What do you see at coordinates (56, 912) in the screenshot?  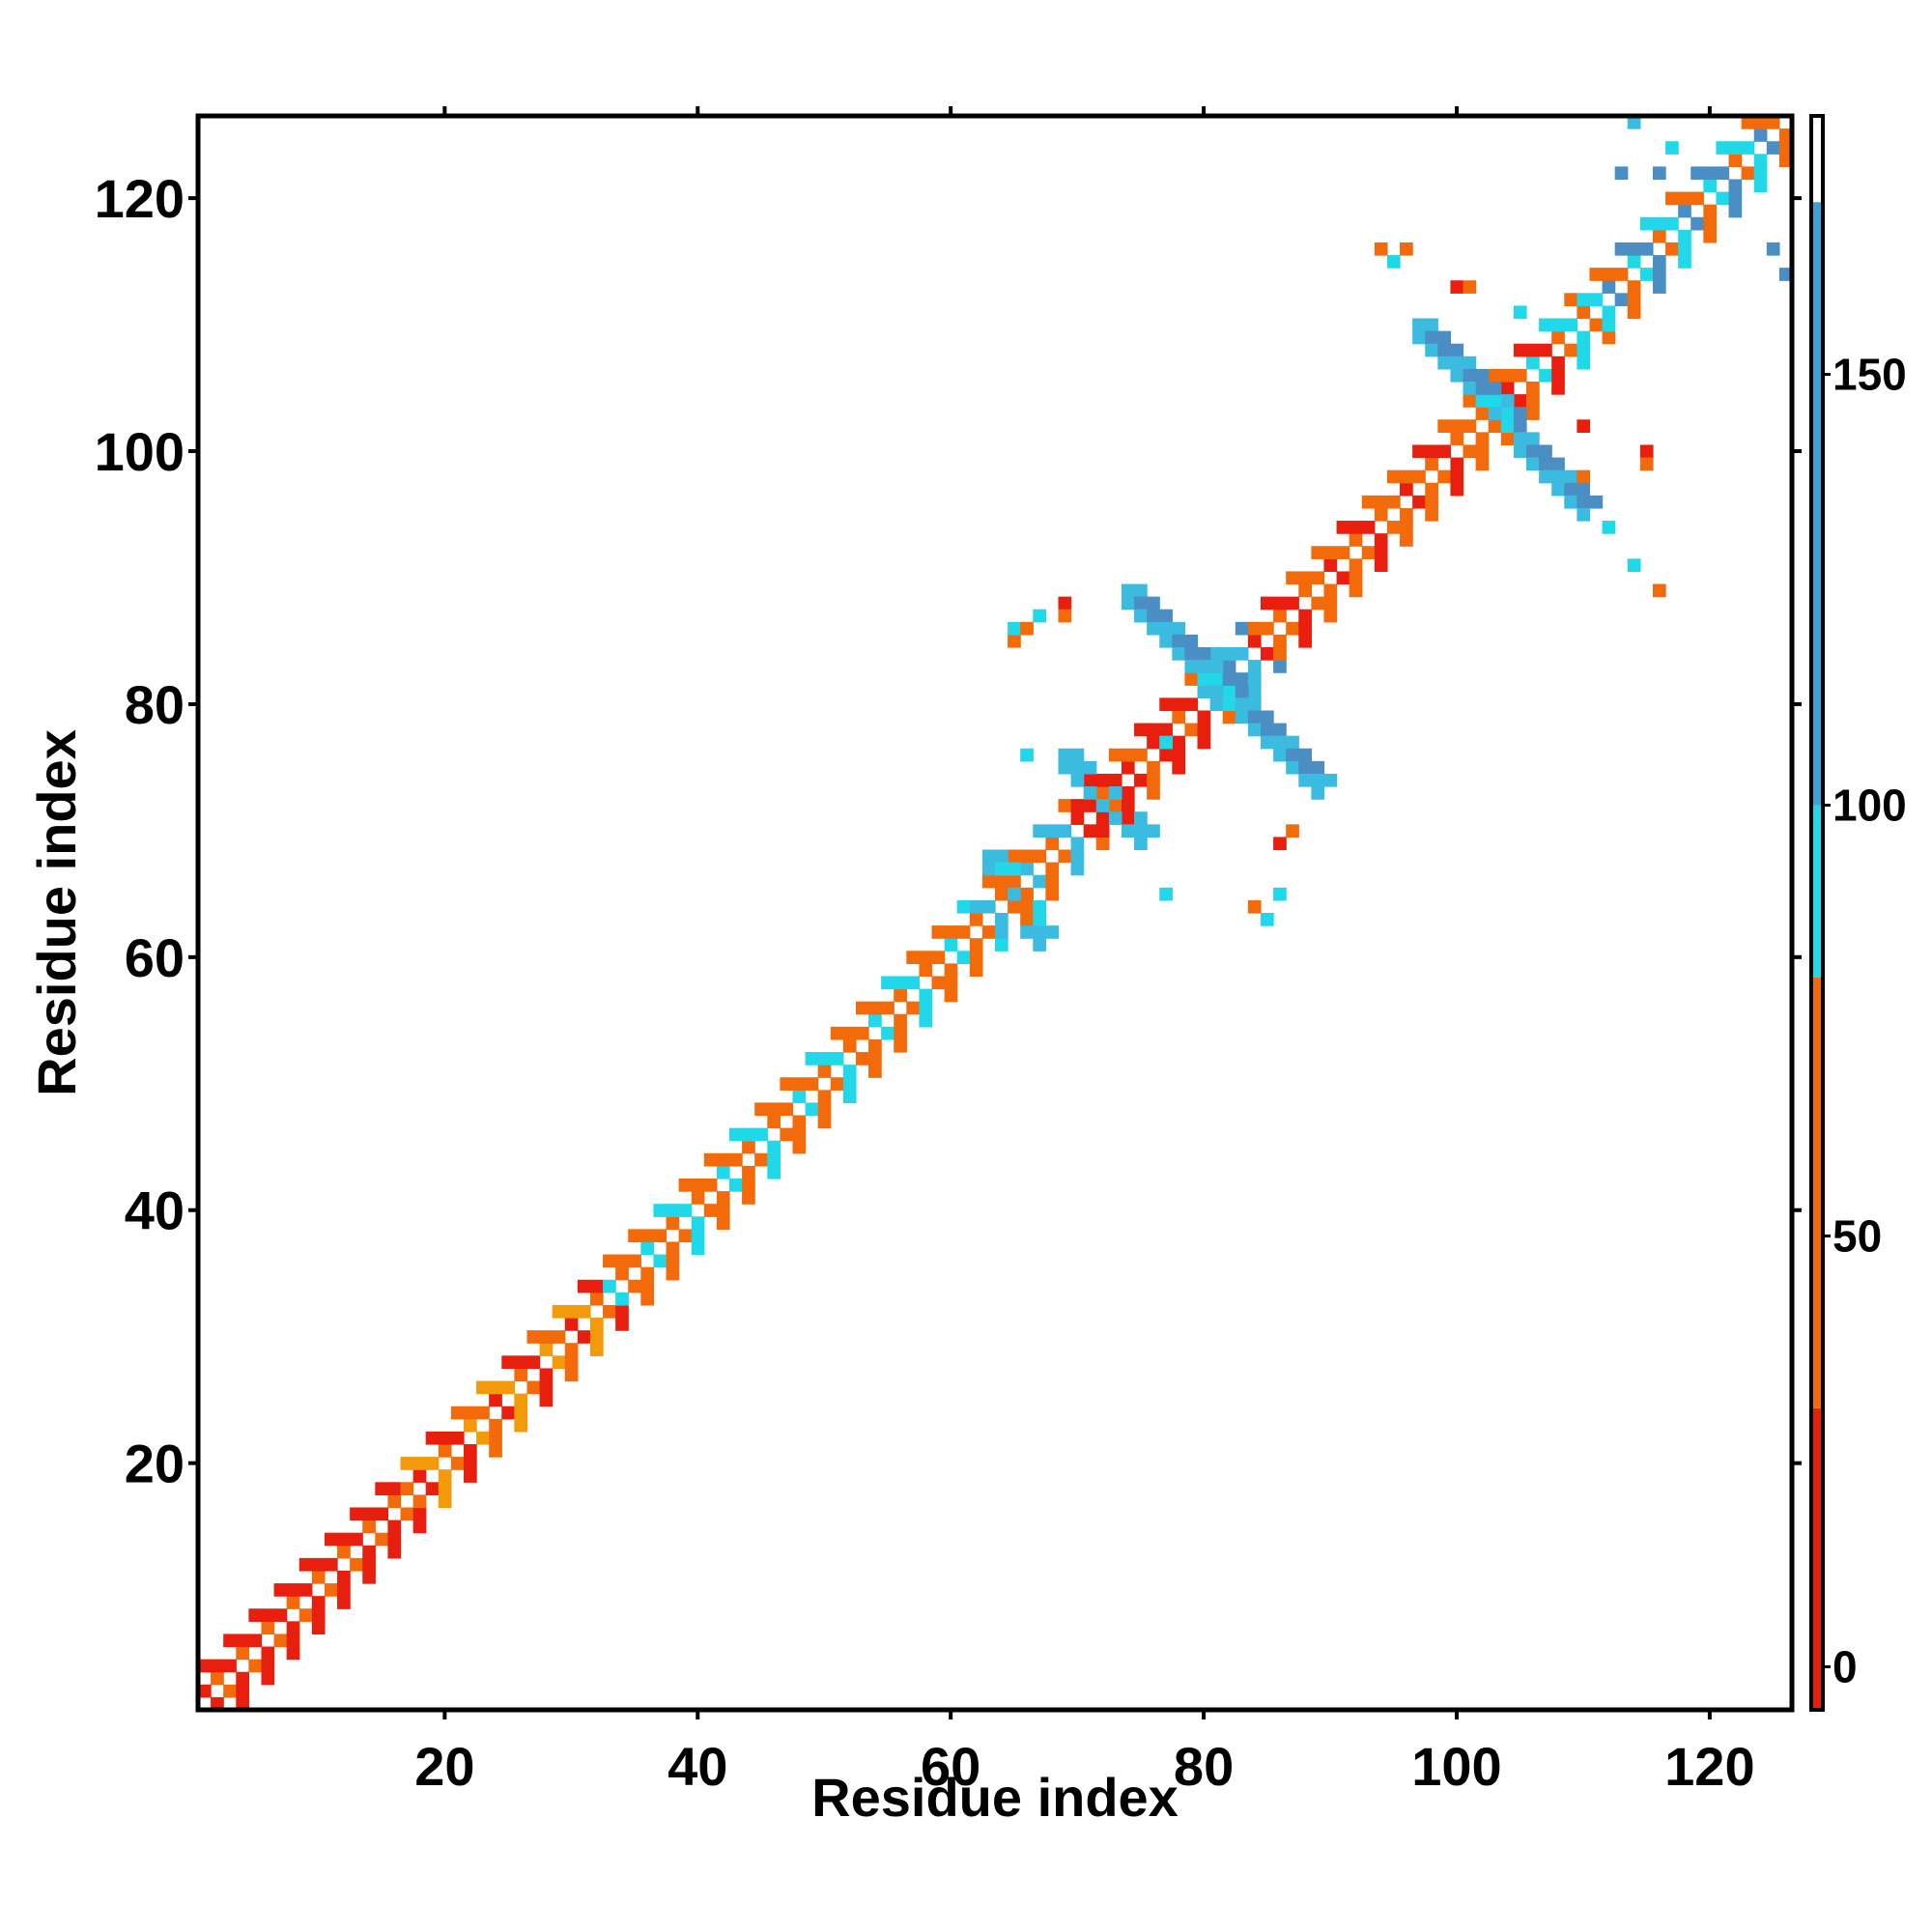 I see `y-axis-label: Residue index` at bounding box center [56, 912].